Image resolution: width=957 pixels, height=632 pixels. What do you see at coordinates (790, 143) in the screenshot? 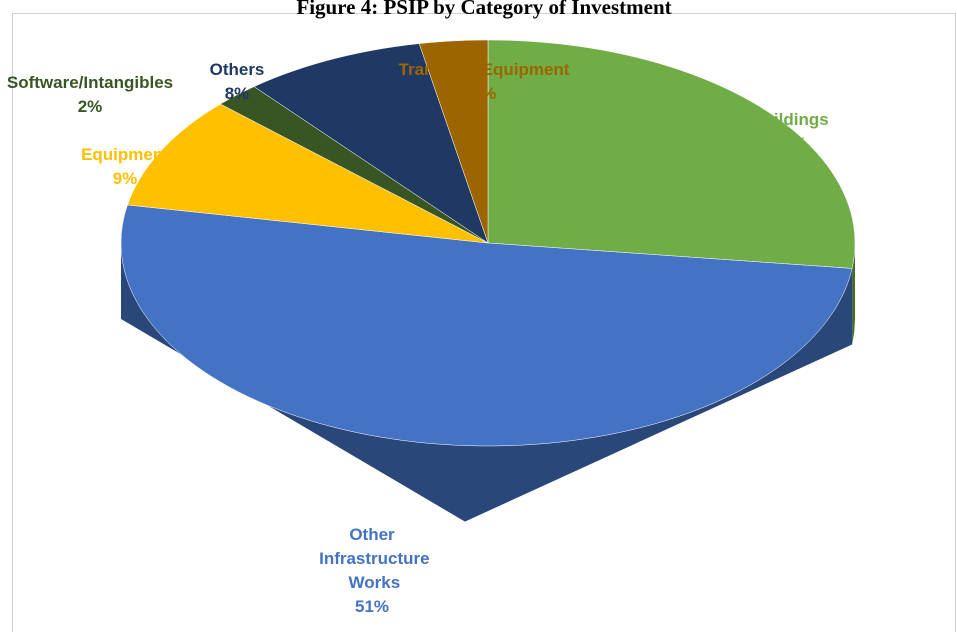
I see `value-label: 27%` at bounding box center [790, 143].